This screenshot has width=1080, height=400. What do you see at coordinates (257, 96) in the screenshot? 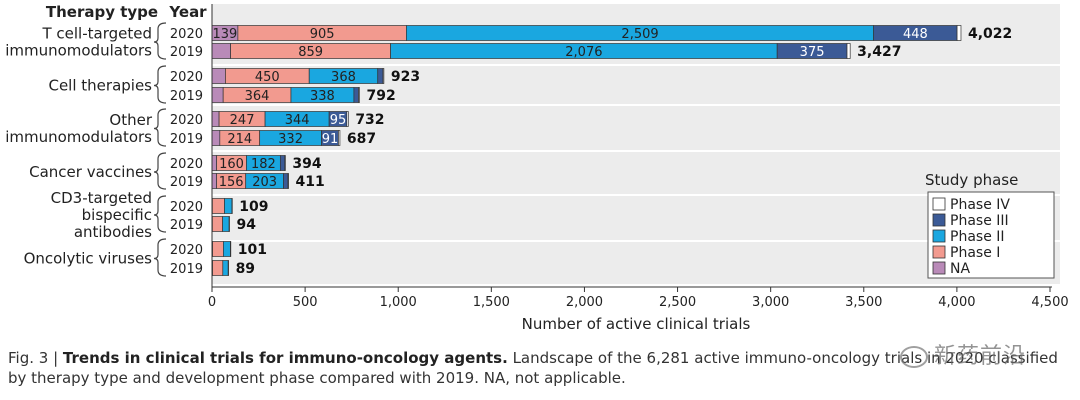
I see `segment-label: 364` at bounding box center [257, 96].